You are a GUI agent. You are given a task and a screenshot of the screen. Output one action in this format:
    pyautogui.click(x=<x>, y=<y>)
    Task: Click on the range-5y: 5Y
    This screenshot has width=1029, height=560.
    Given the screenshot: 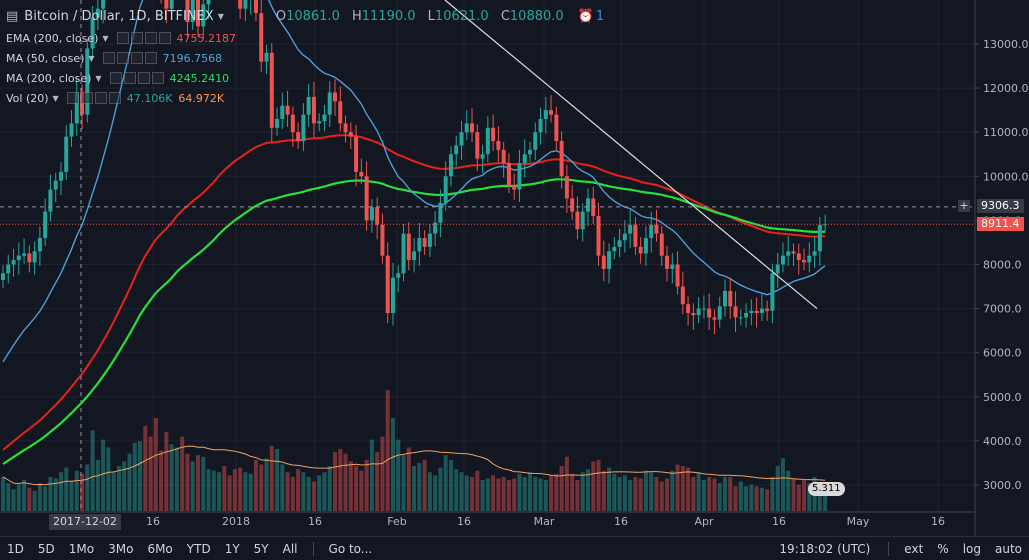 What is the action you would take?
    pyautogui.click(x=261, y=548)
    